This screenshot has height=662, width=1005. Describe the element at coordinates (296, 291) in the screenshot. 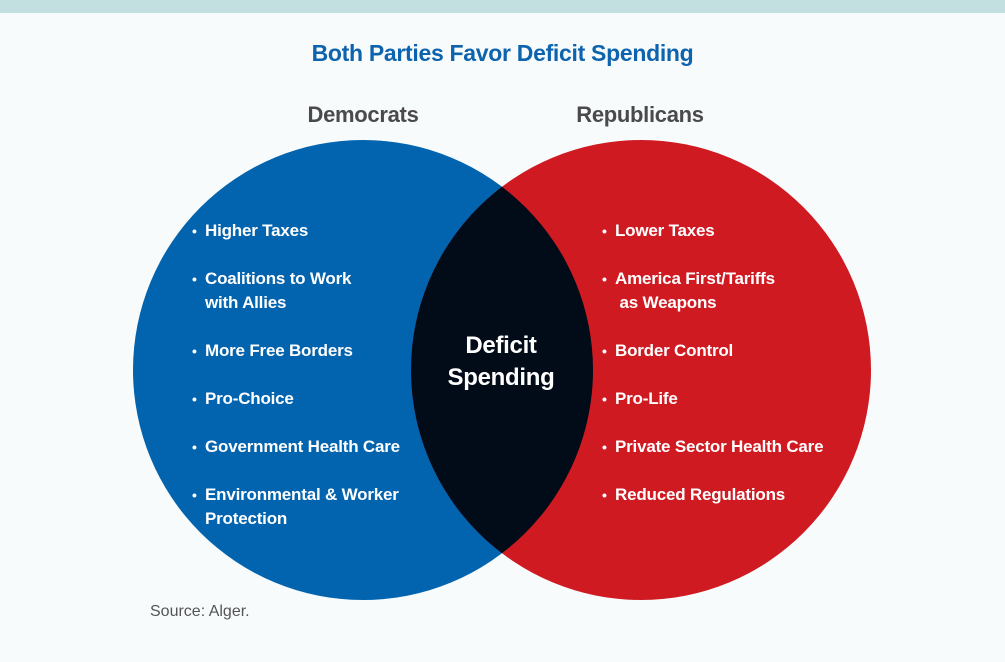

I see `list-item: Coalitions to Work with Allies` at that location.